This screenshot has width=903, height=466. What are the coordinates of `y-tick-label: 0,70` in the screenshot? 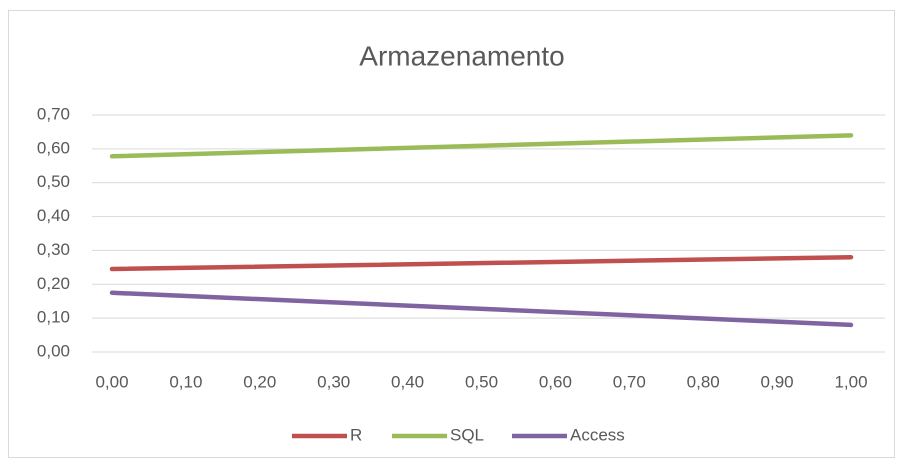 It's located at (53, 113).